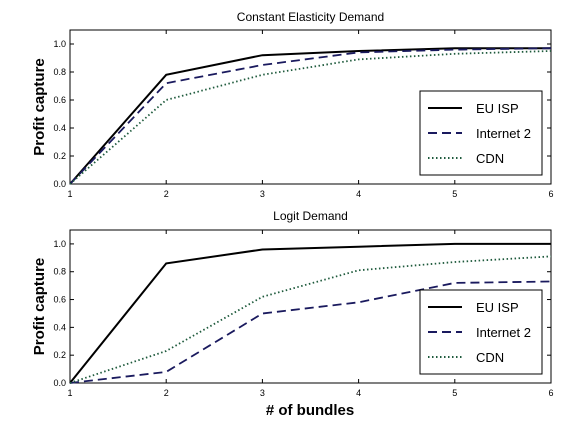 The image size is (581, 436). Describe the element at coordinates (310, 410) in the screenshot. I see `x-axis-label: # of bundles` at that location.